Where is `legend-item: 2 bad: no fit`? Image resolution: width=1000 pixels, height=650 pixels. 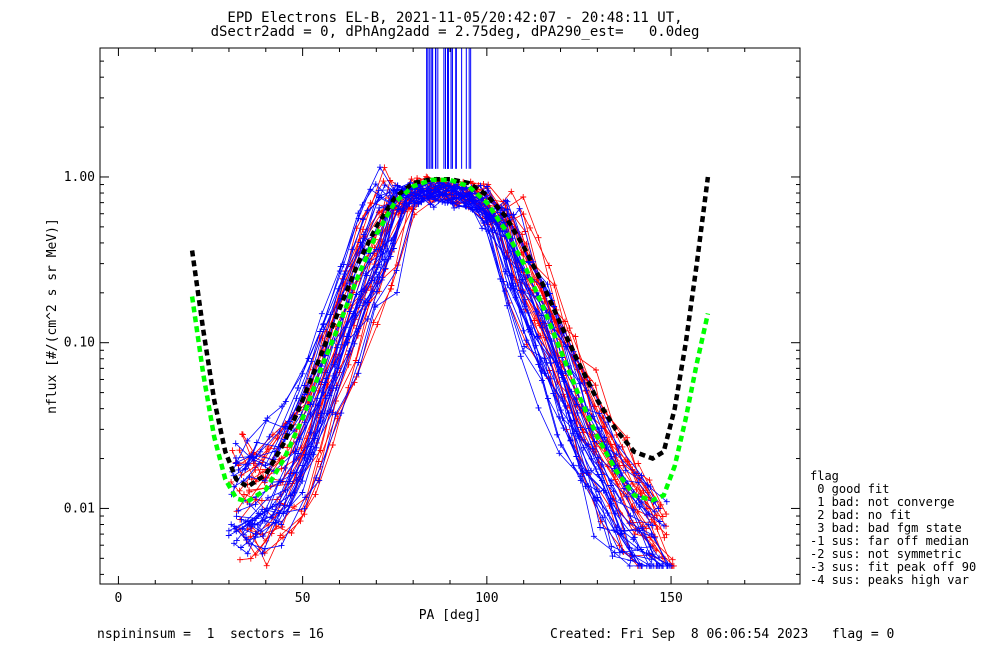
legend-item: 2 bad: no fit is located at coordinates (861, 515).